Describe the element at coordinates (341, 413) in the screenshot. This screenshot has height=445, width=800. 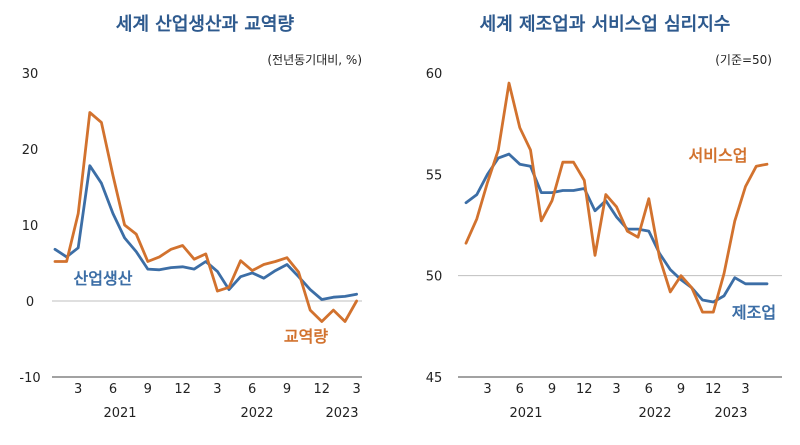
I see `left-year-label: 2023` at that location.